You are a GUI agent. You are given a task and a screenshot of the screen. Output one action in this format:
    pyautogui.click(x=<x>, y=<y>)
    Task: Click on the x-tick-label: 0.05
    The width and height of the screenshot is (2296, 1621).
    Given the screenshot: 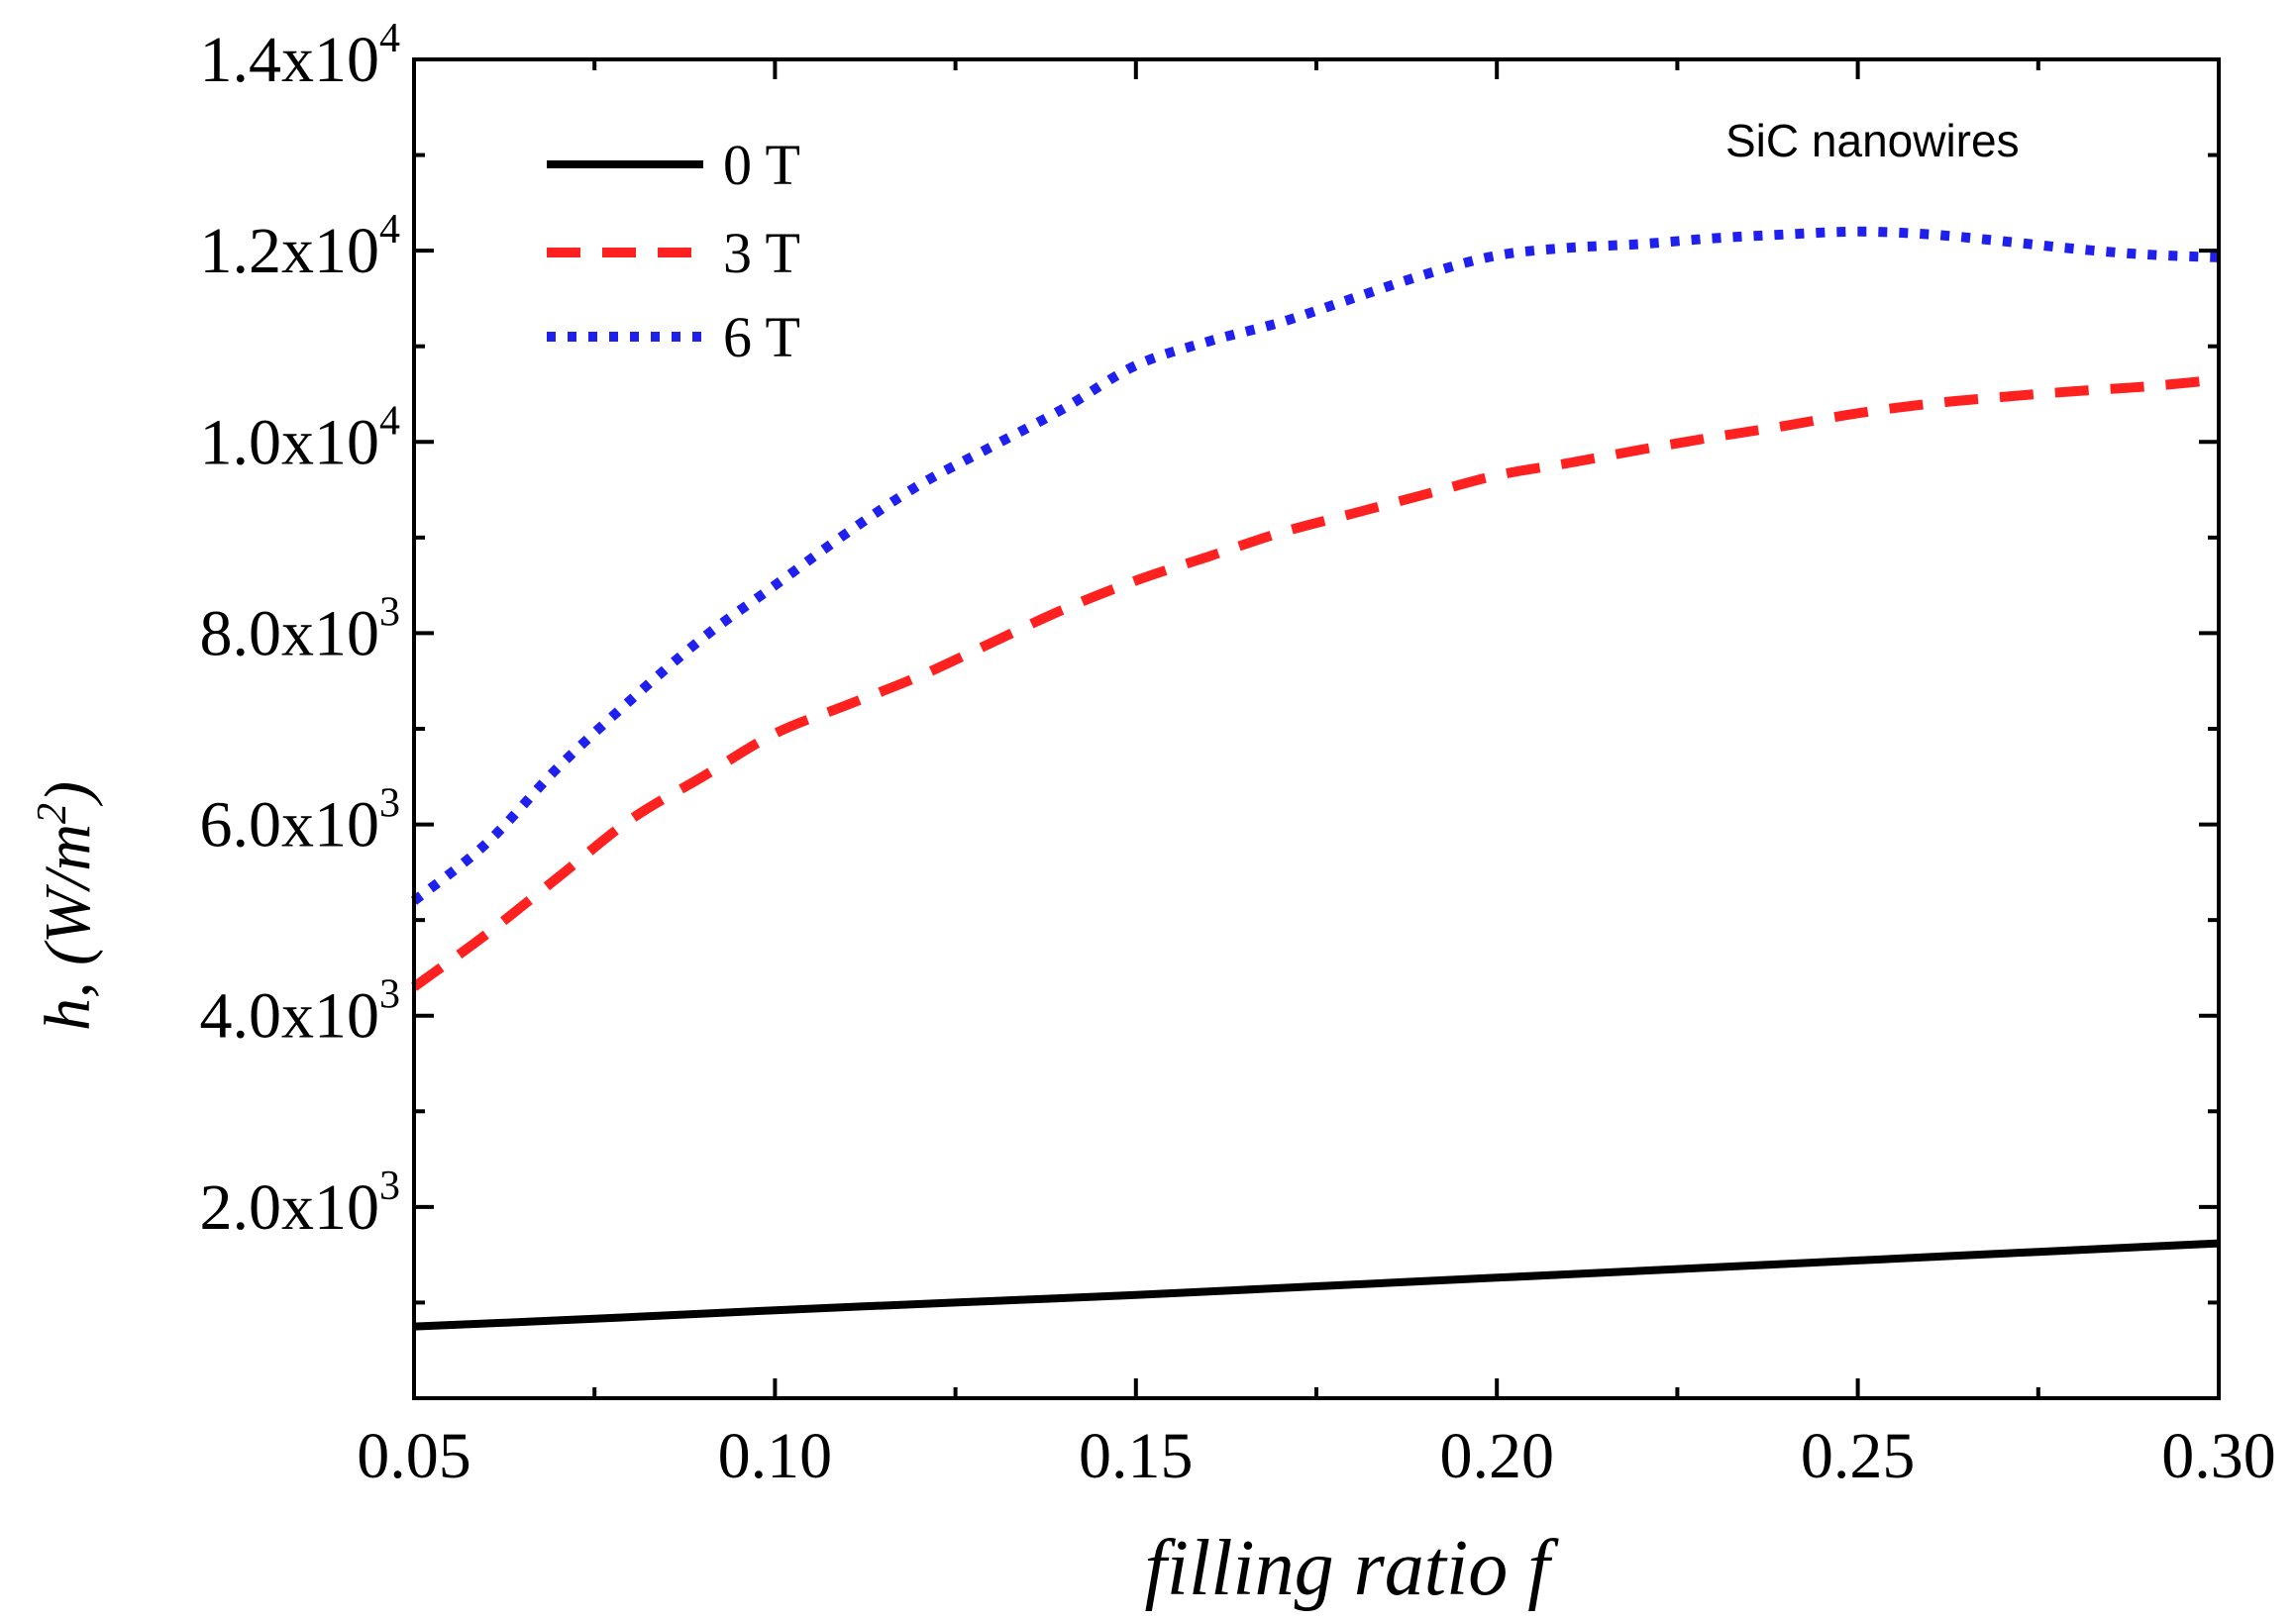 What is the action you would take?
    pyautogui.click(x=414, y=1456)
    